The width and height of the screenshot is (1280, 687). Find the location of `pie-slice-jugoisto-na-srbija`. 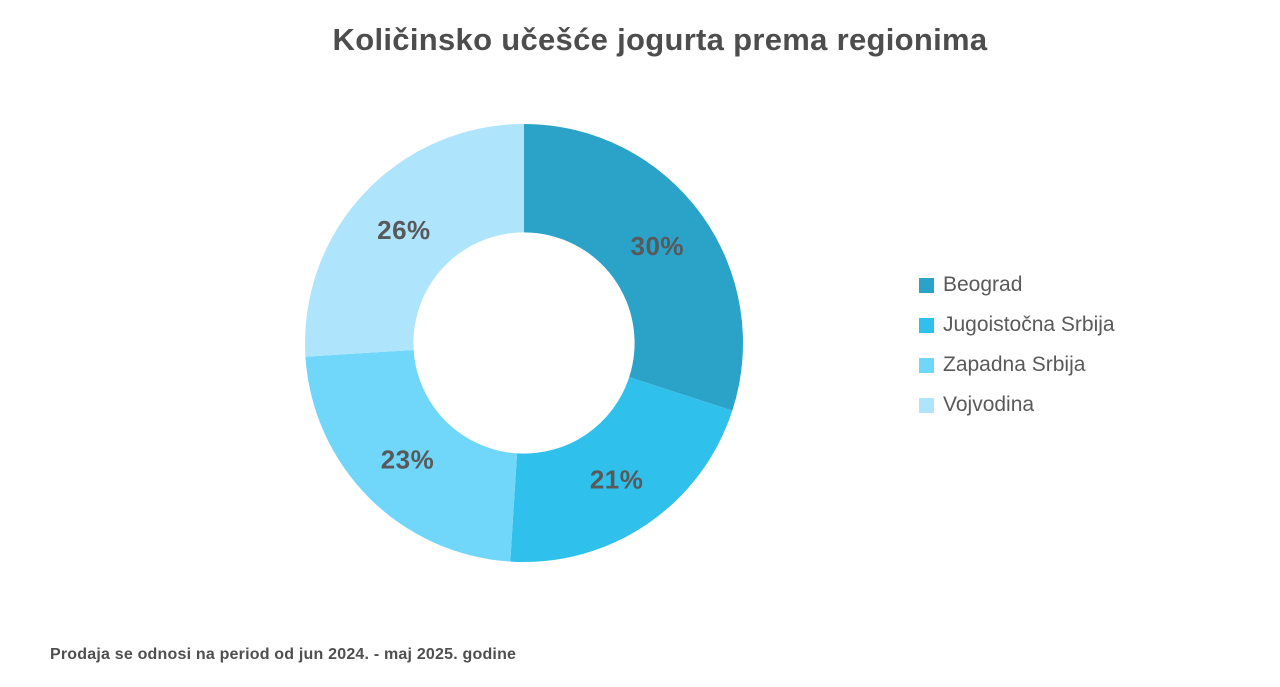

pie-slice-jugoisto-na-srbija is located at coordinates (621, 470).